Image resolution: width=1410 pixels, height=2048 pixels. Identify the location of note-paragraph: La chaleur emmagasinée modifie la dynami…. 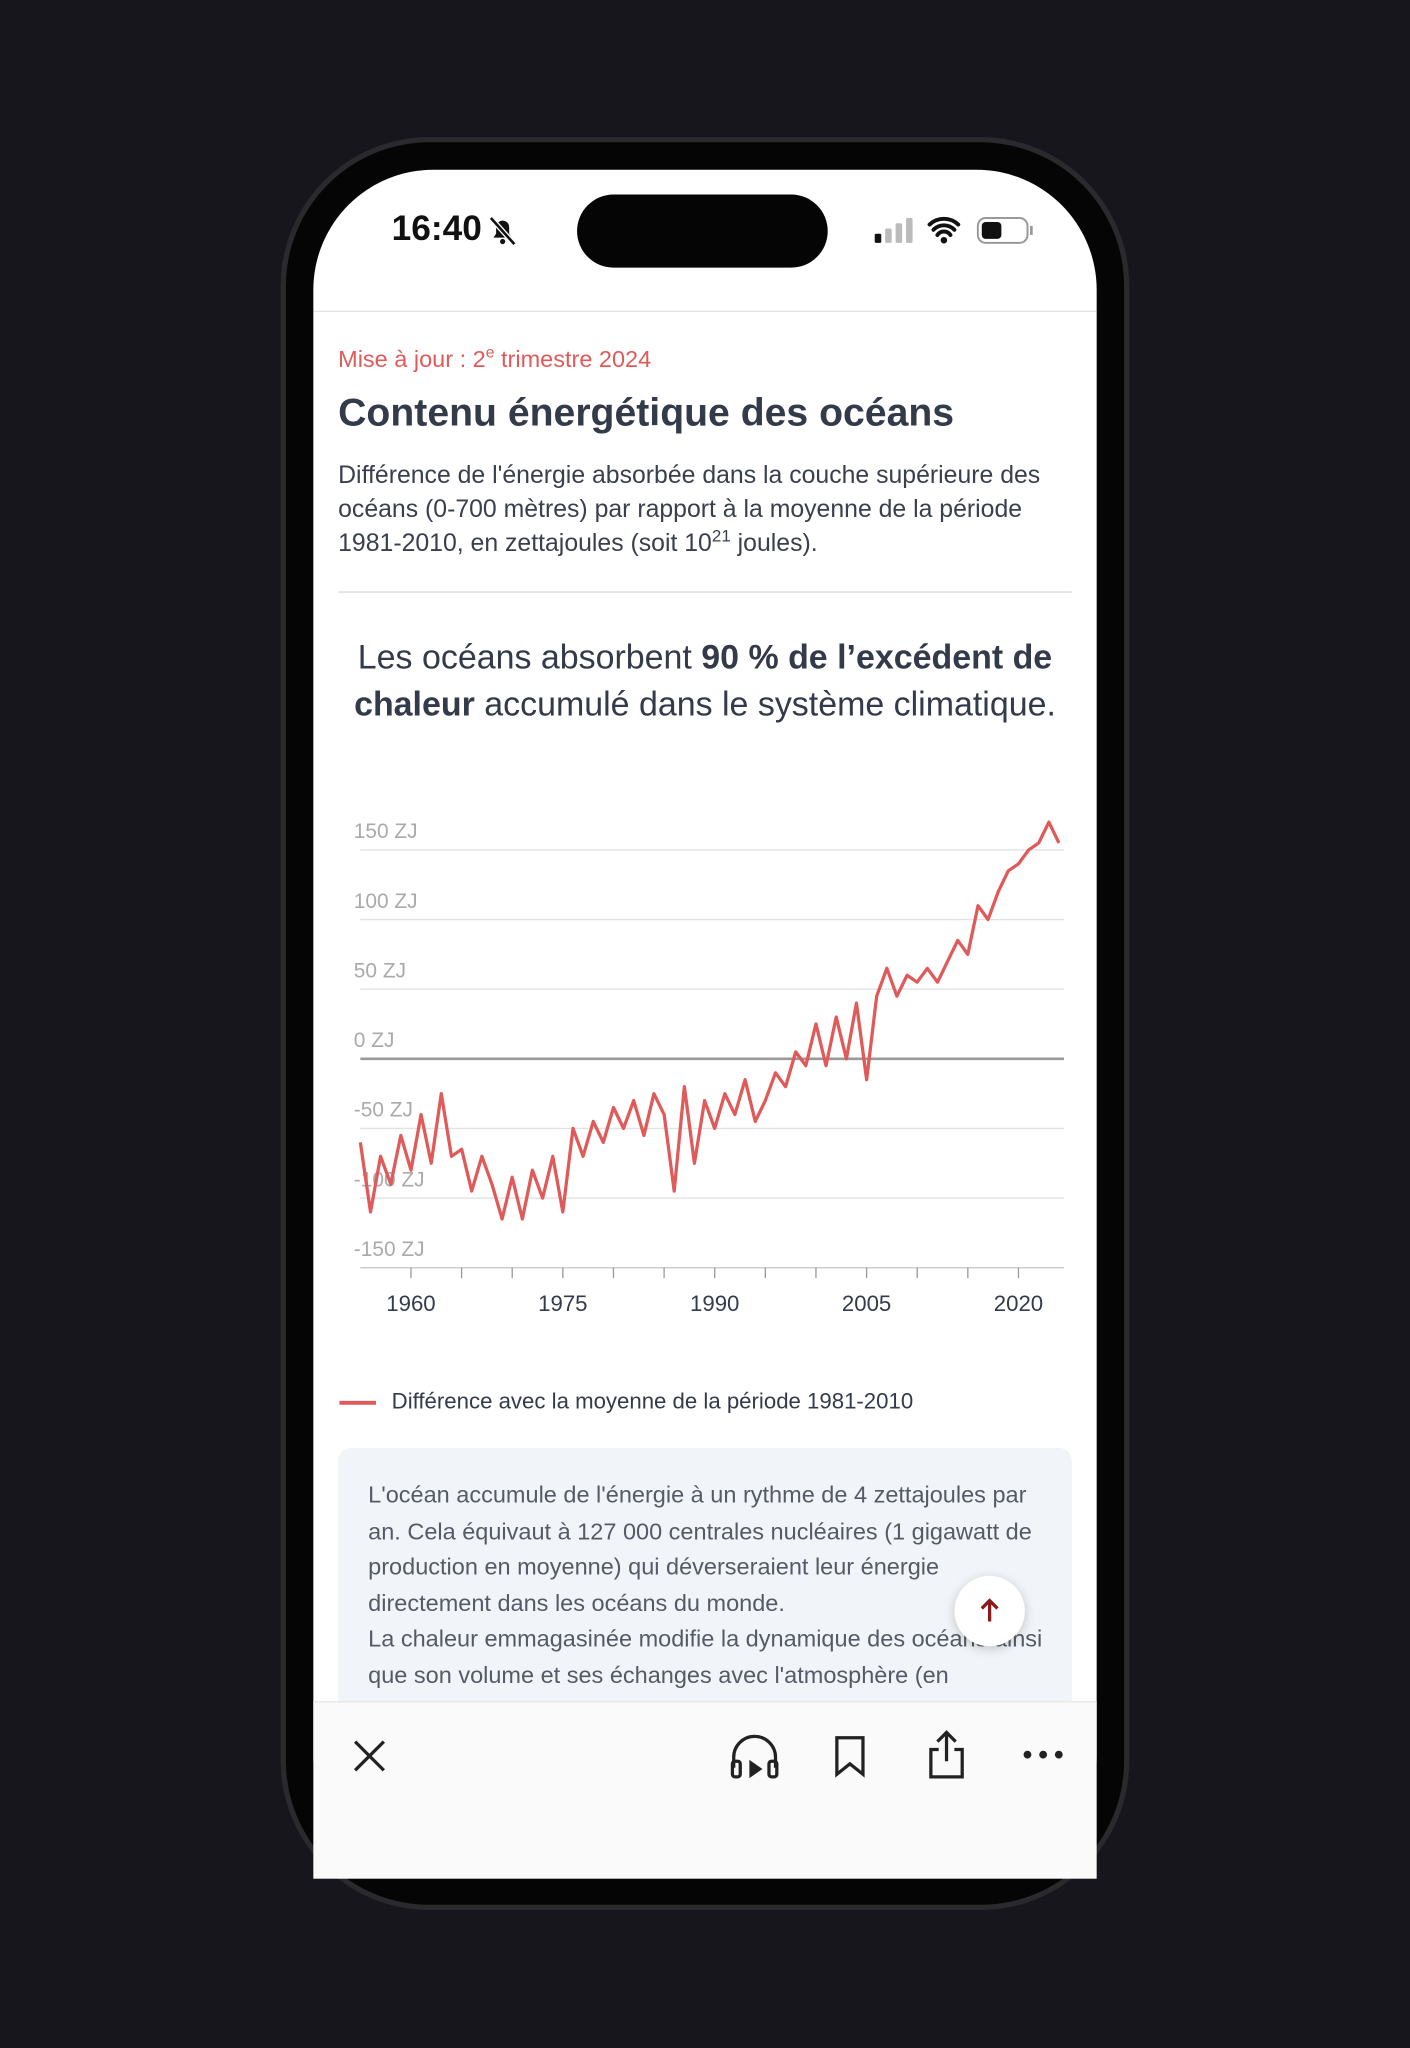
(705, 1656).